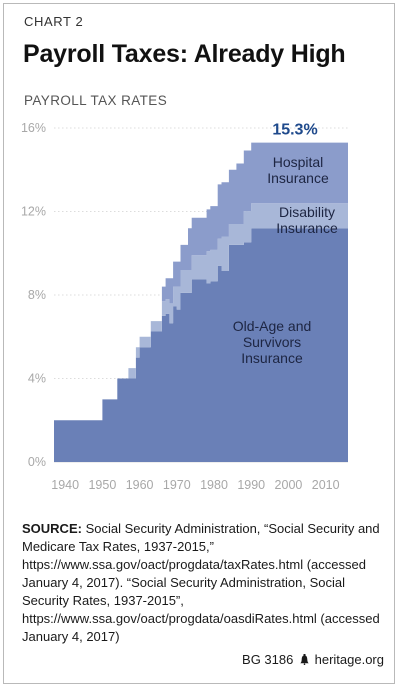  What do you see at coordinates (52, 528) in the screenshot?
I see `source-label: SOURCE:` at bounding box center [52, 528].